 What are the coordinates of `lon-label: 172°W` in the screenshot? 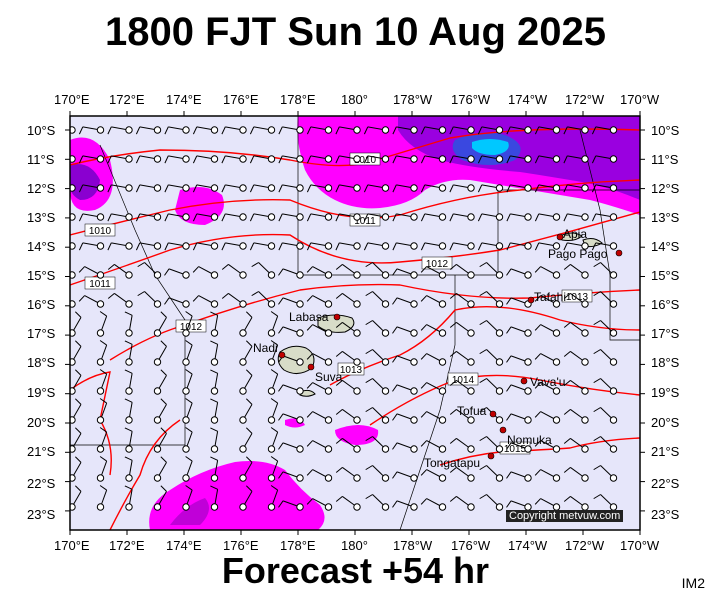 It's located at (585, 99).